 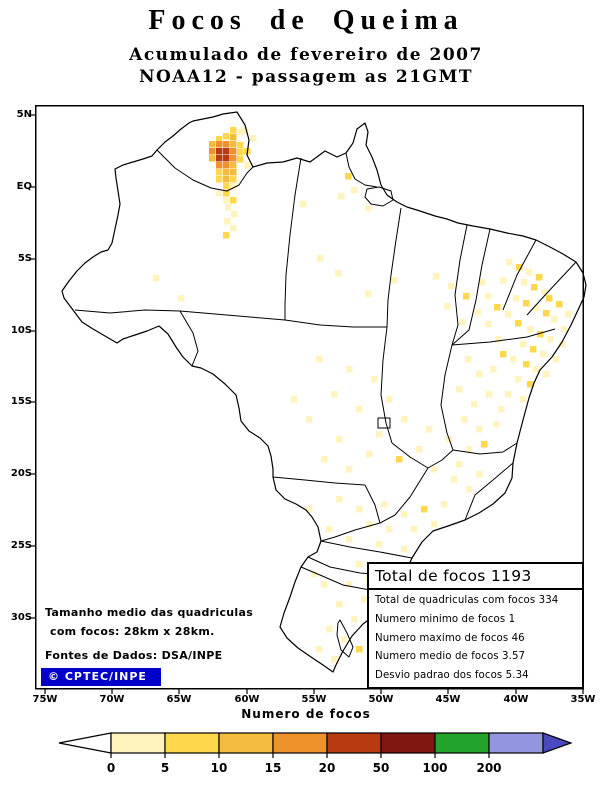 I want to click on lon-tick-label: 60W, so click(x=247, y=699).